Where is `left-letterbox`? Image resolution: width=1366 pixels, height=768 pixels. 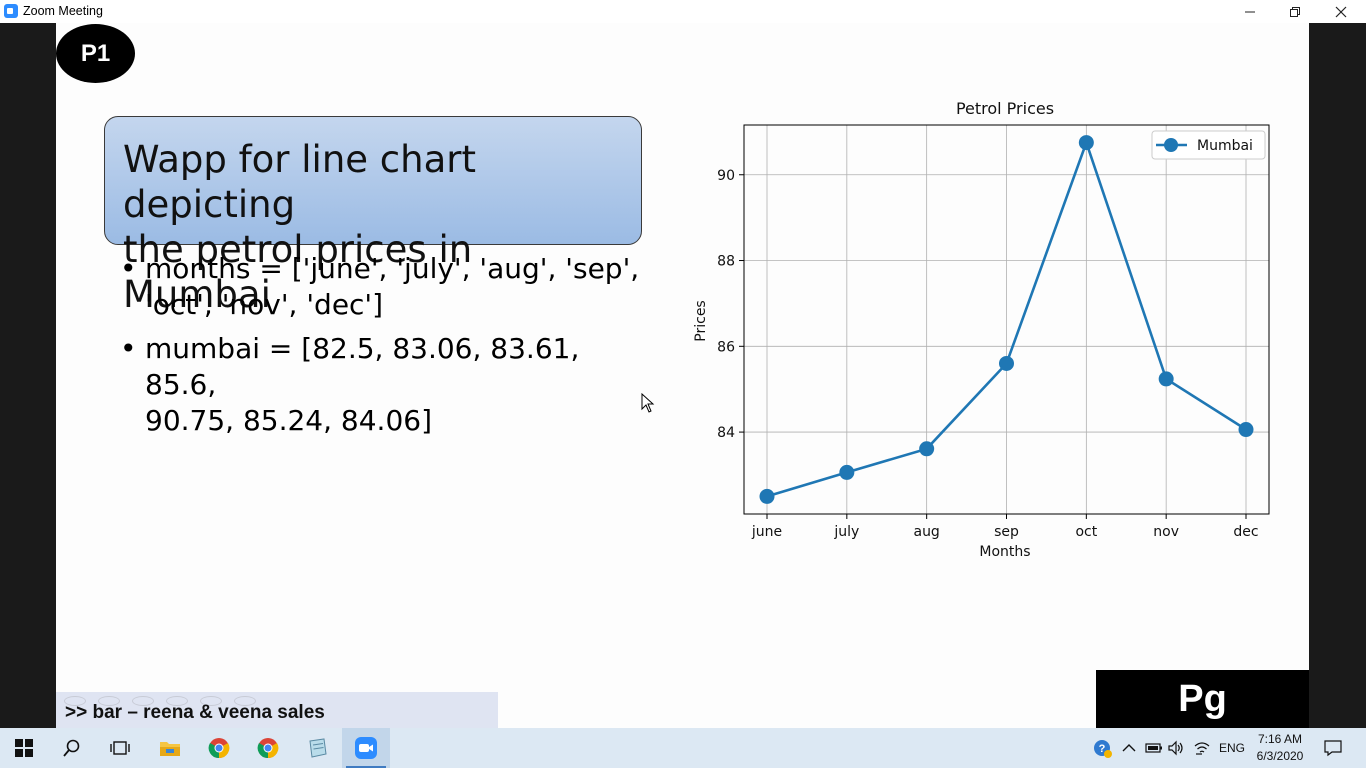
left-letterbox is located at coordinates (28, 375).